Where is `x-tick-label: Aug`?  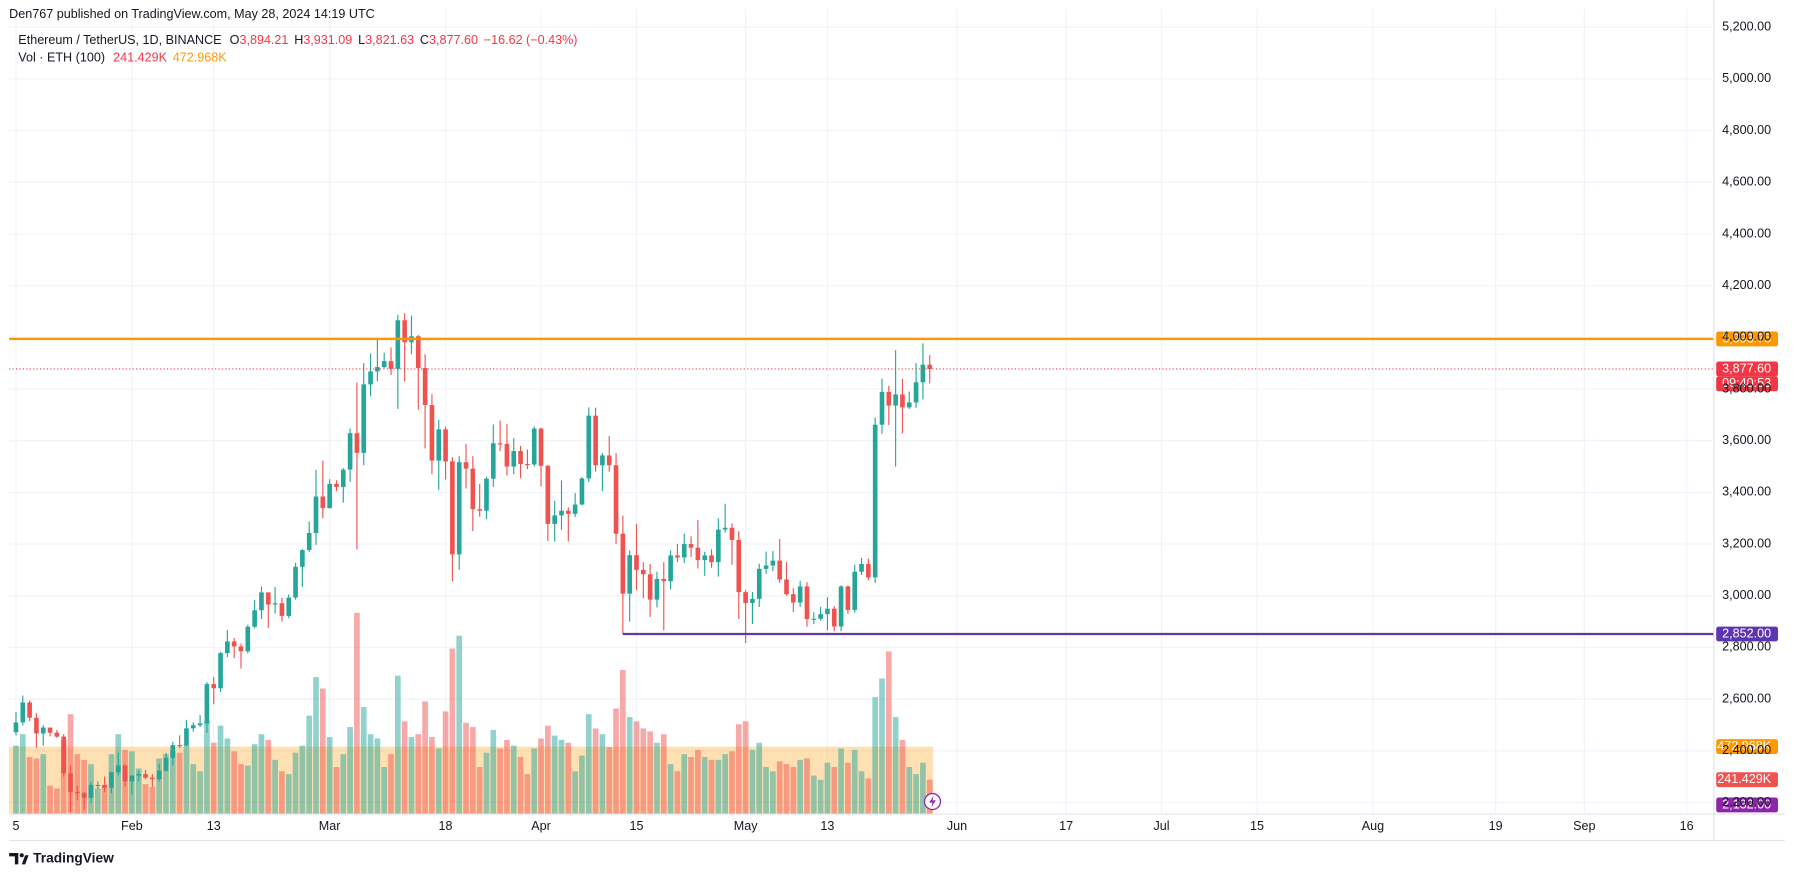
x-tick-label: Aug is located at coordinates (1373, 826).